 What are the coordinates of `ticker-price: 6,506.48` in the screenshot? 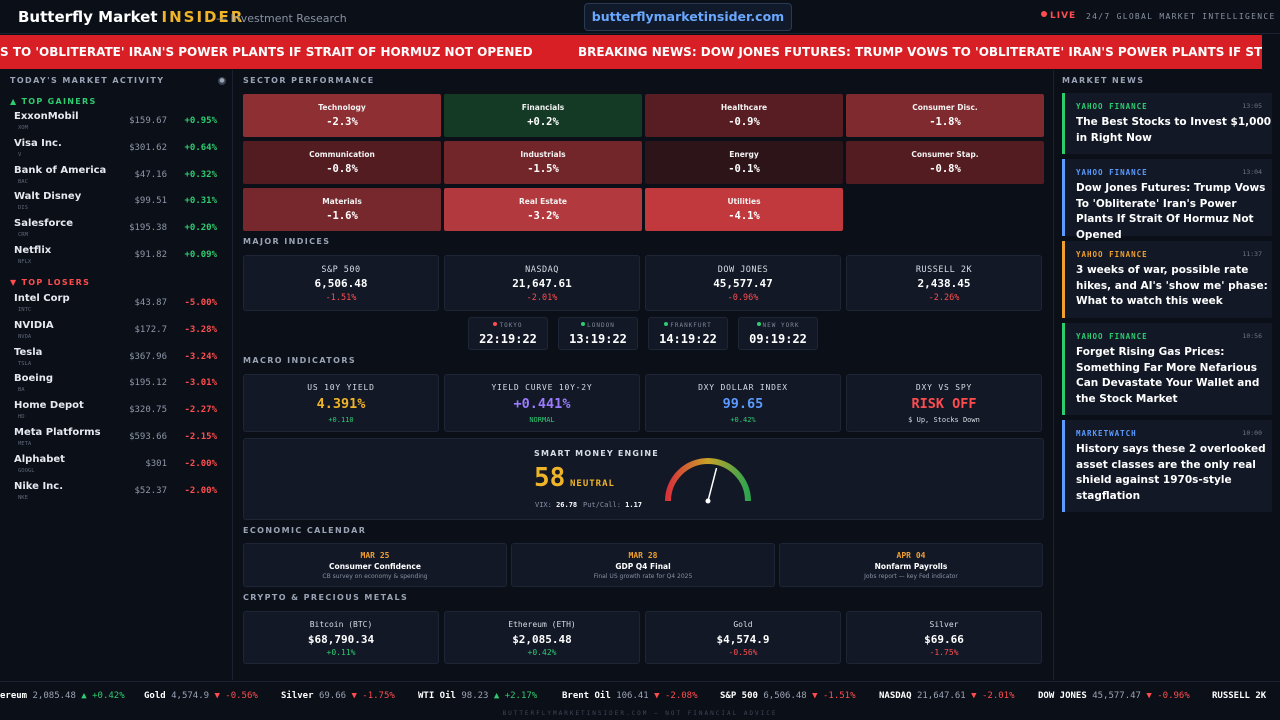 It's located at (785, 696).